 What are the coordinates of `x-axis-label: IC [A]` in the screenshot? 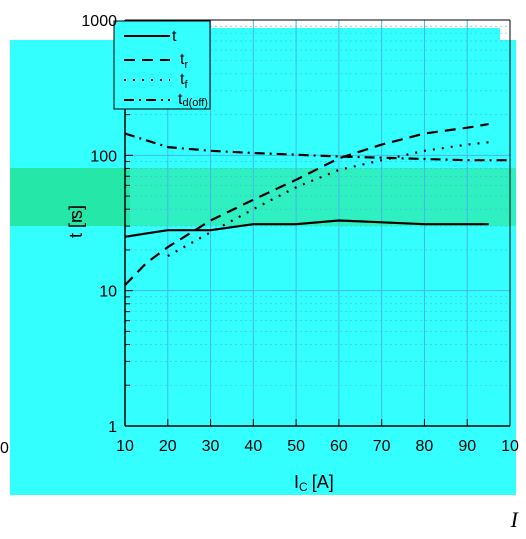 It's located at (314, 483).